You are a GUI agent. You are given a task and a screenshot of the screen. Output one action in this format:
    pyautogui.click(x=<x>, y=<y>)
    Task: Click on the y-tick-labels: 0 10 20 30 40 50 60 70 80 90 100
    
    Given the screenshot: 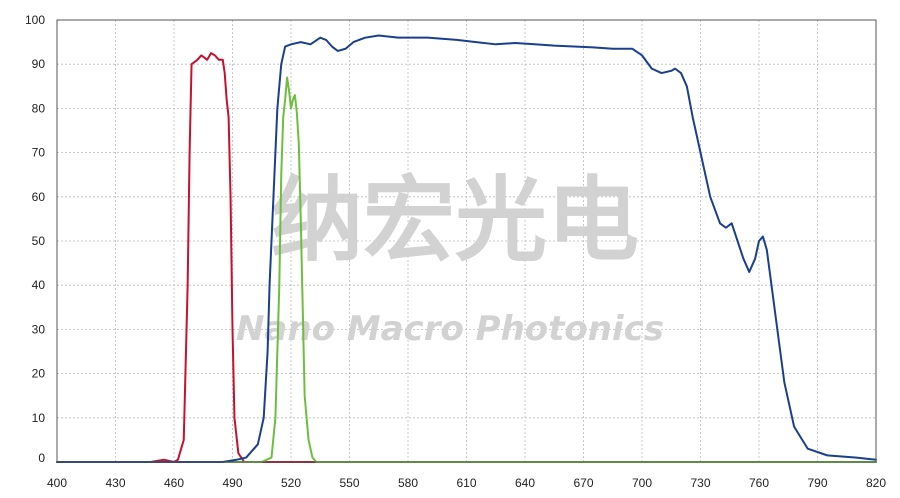 What is the action you would take?
    pyautogui.click(x=35, y=239)
    